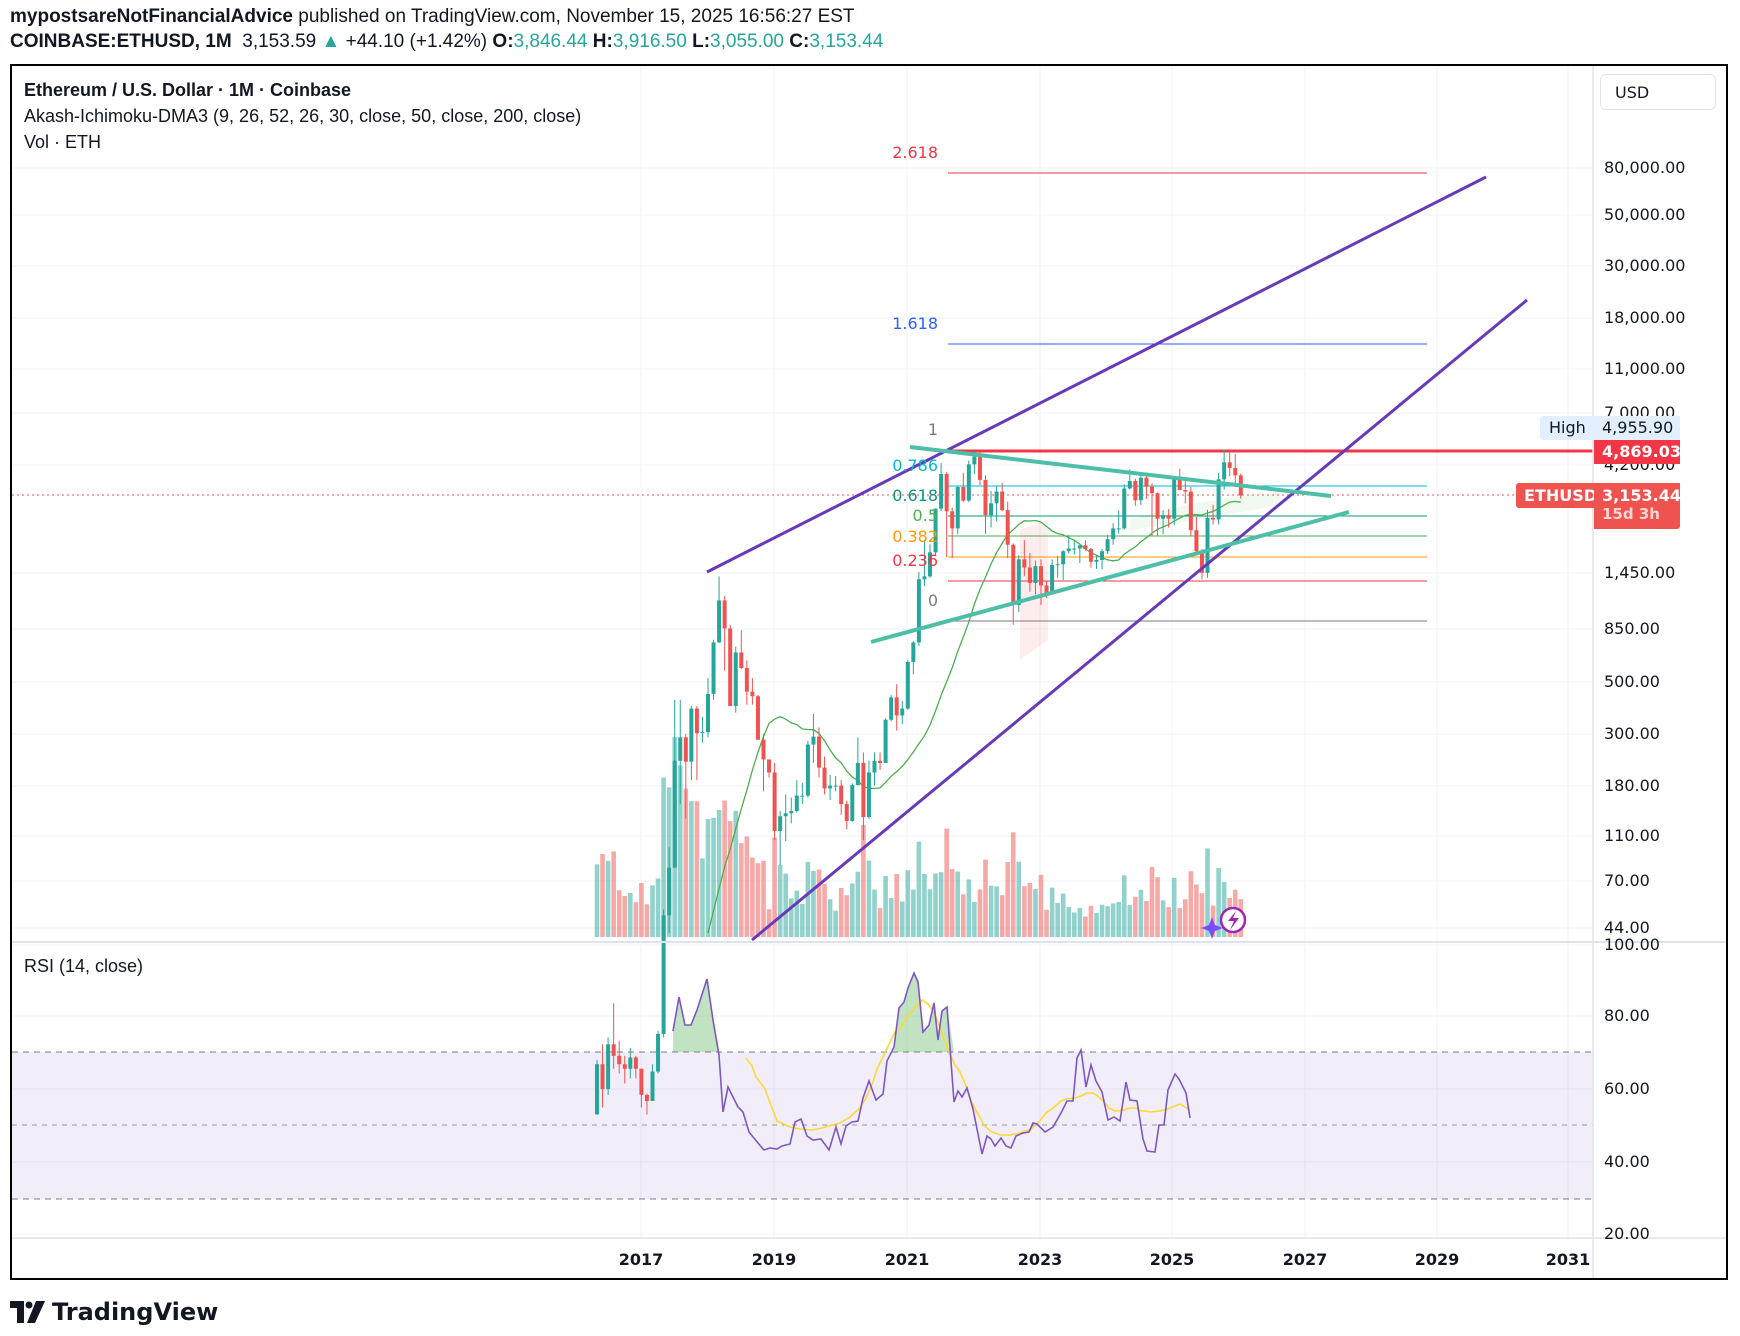 The width and height of the screenshot is (1740, 1336). Describe the element at coordinates (84, 966) in the screenshot. I see `rsi-legend: RSI (14, close)` at that location.